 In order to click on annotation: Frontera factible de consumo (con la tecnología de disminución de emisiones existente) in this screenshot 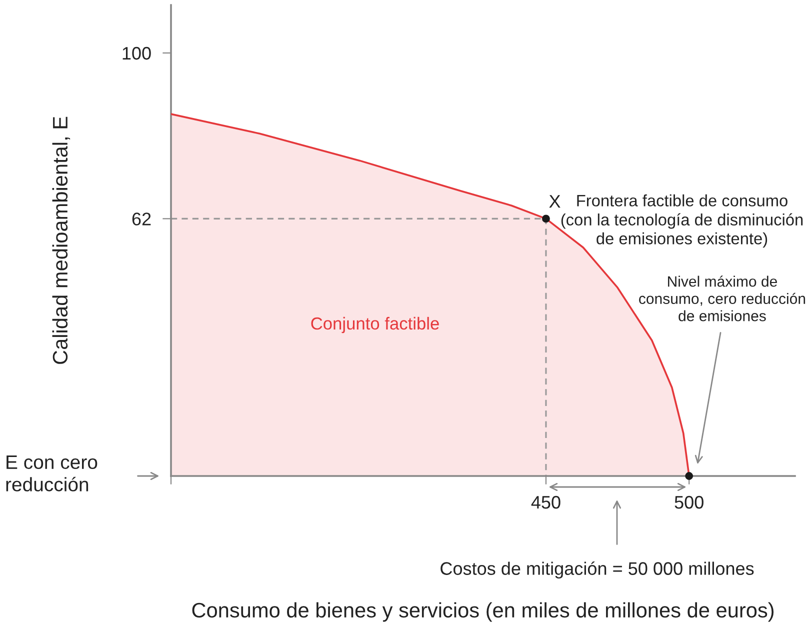, I will do `click(682, 221)`.